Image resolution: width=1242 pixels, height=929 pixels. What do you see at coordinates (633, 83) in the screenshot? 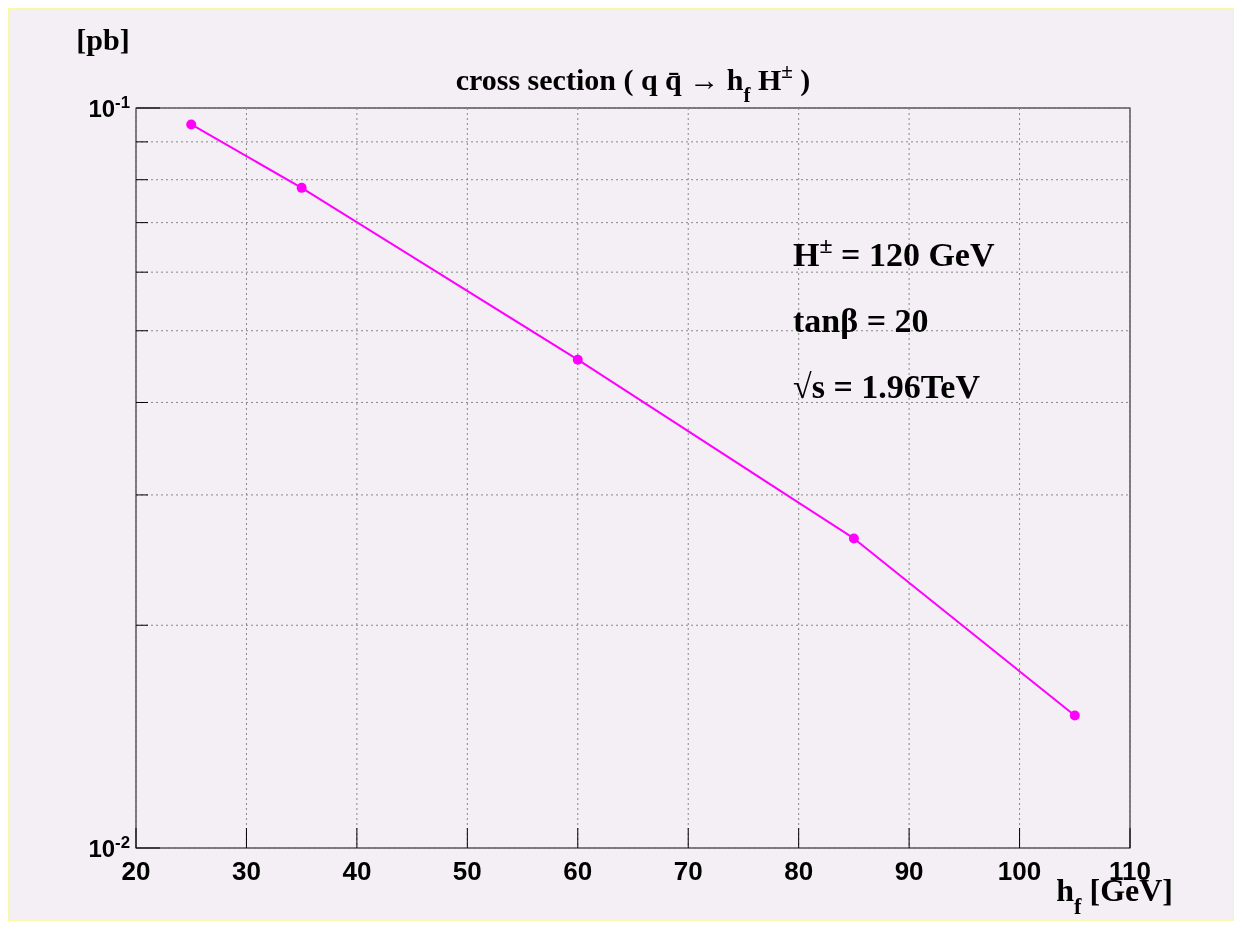
I see `chart-title: cross section ( q q̄ → h$_{f}$ H$^{±}$ )` at bounding box center [633, 83].